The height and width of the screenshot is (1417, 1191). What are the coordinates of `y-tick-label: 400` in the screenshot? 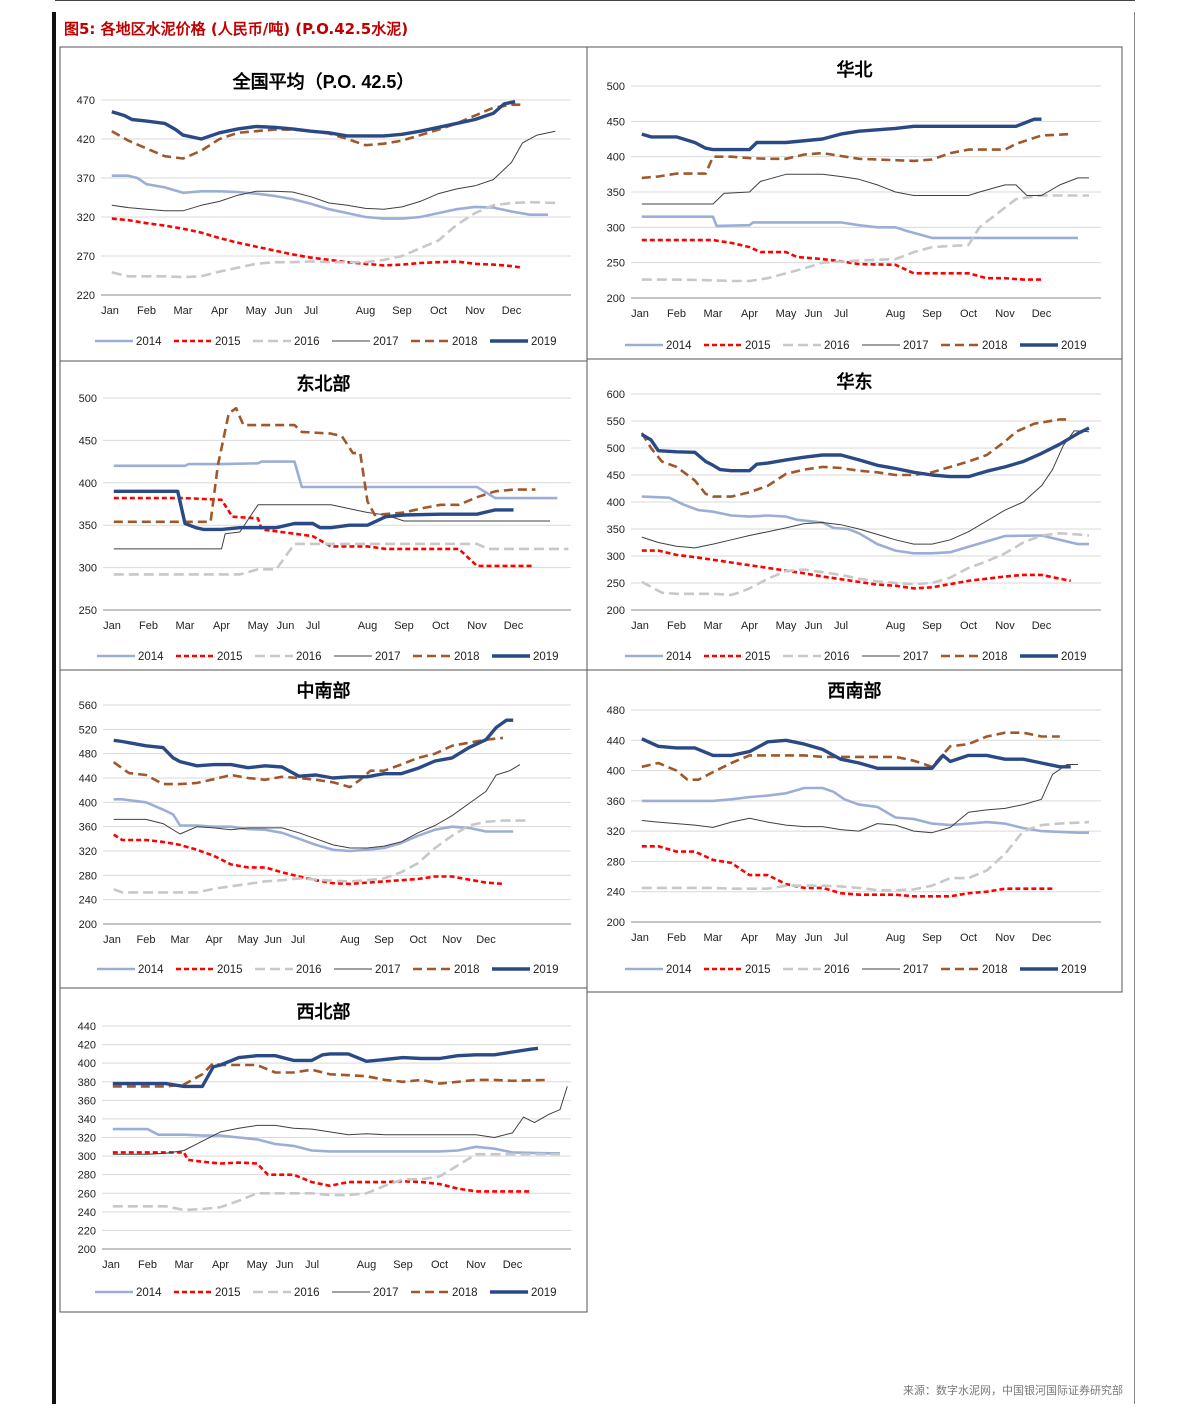 It's located at (88, 484).